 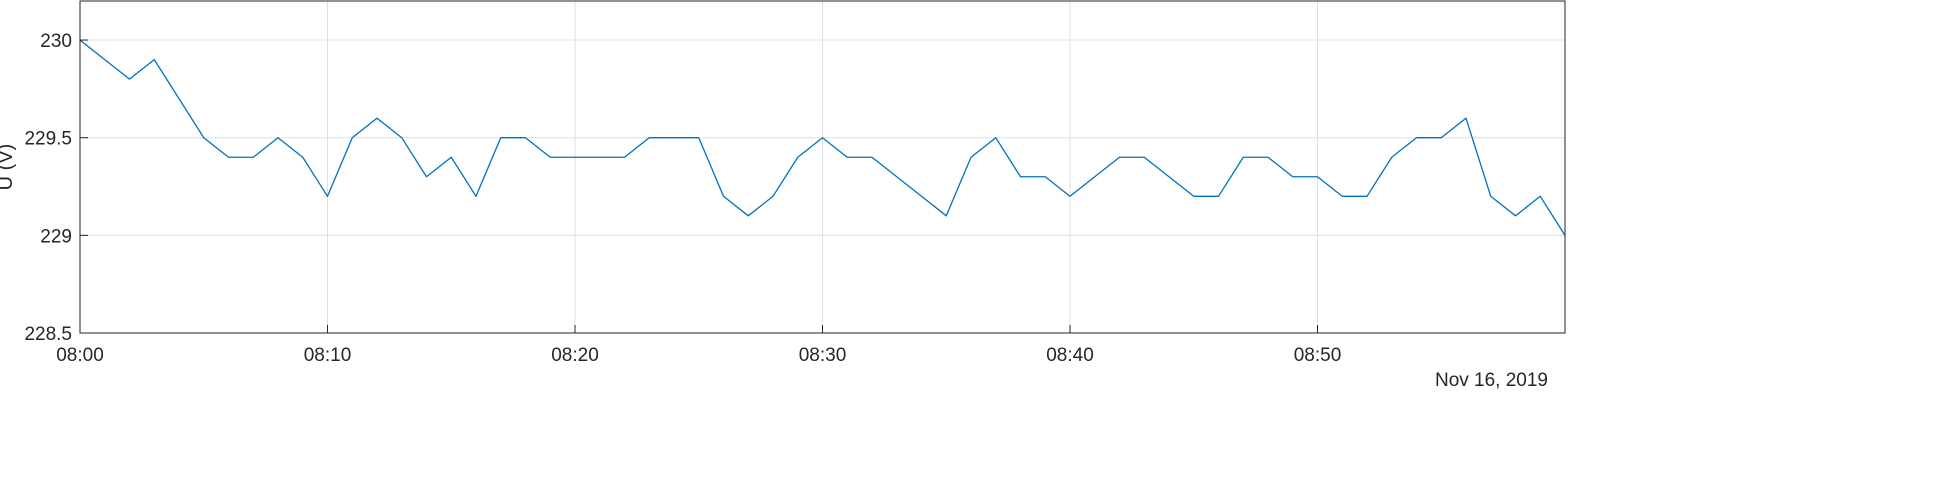 I want to click on x-tick-label-08-00: 08:00, so click(x=80, y=355).